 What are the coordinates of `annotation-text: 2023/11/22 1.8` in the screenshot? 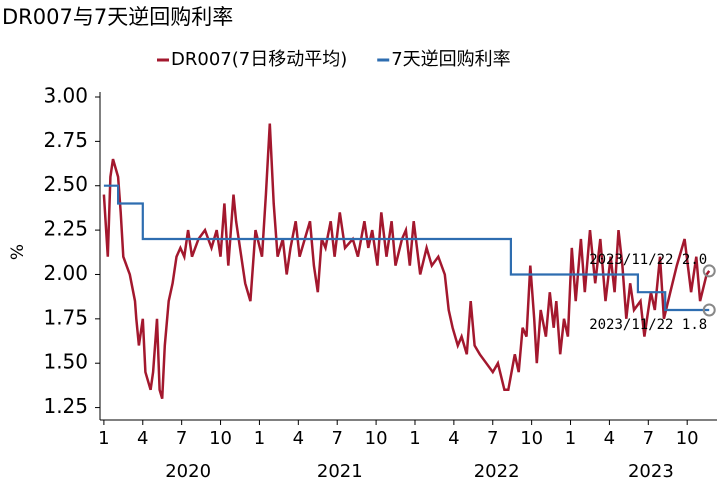 It's located at (648, 325).